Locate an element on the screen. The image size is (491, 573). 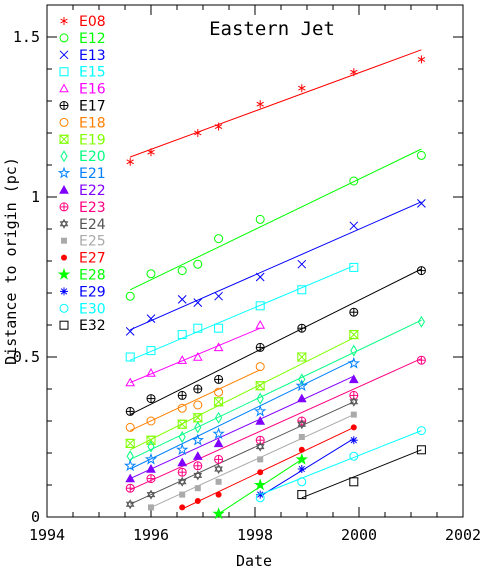
legend-marker-e17 is located at coordinates (64, 105).